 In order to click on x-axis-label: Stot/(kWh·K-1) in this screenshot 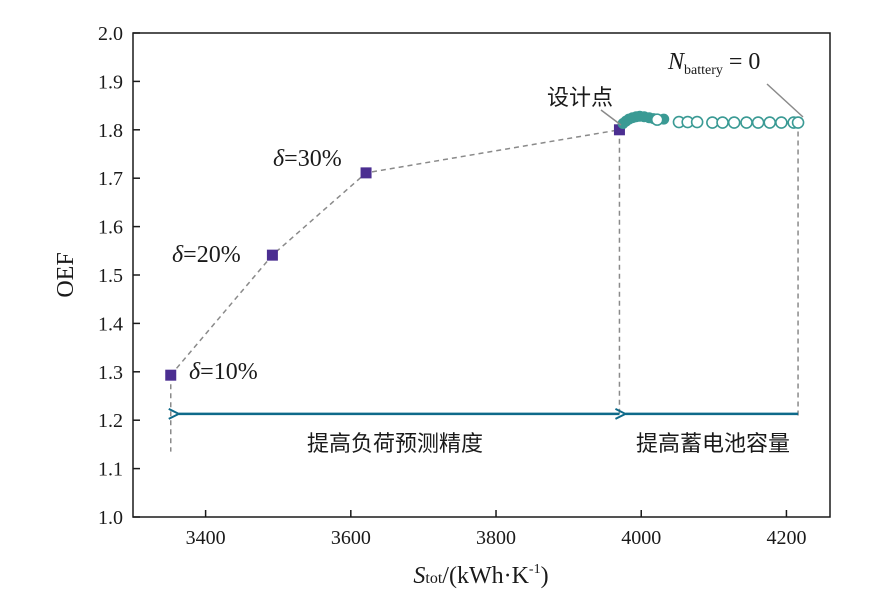, I will do `click(480, 575)`.